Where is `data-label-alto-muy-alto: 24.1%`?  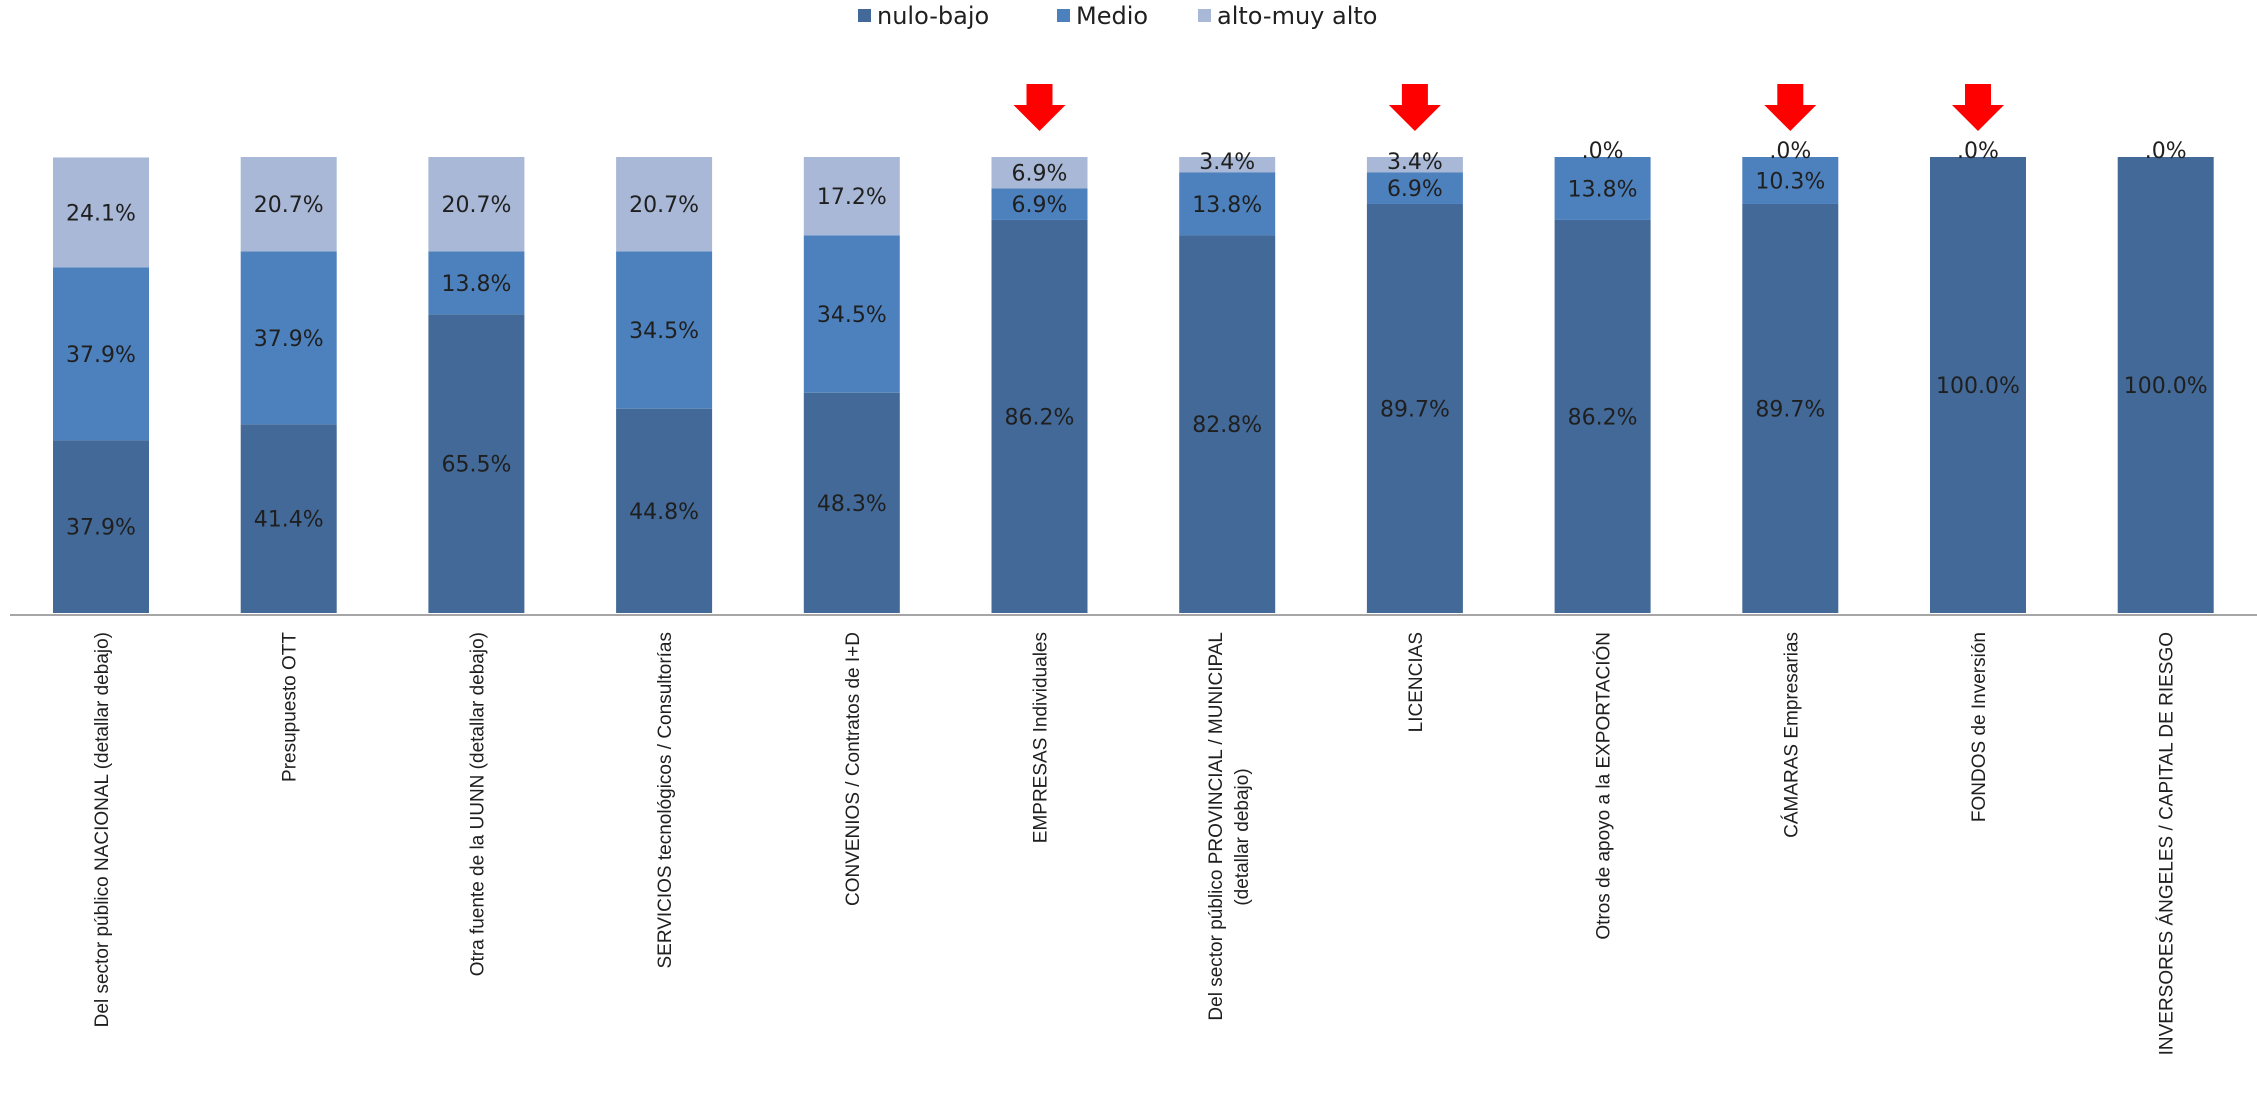
data-label-alto-muy-alto: 24.1% is located at coordinates (101, 213).